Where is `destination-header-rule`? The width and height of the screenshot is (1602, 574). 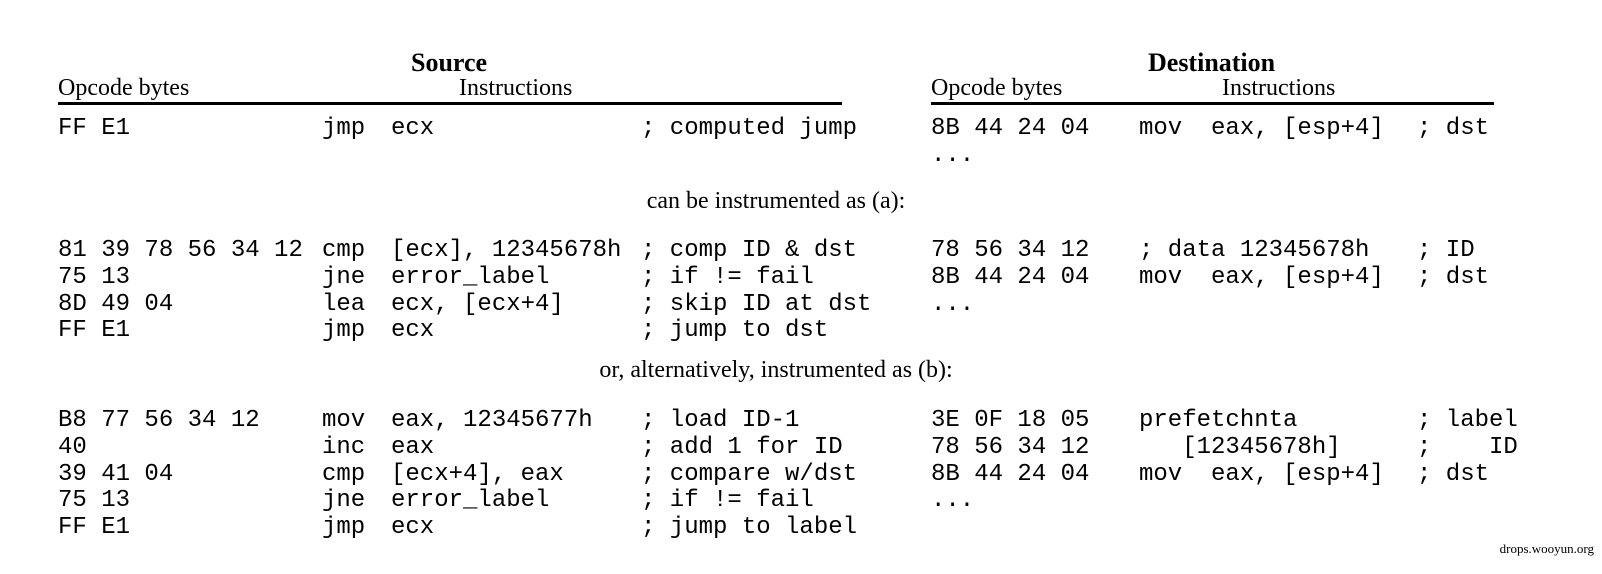 destination-header-rule is located at coordinates (1212, 103).